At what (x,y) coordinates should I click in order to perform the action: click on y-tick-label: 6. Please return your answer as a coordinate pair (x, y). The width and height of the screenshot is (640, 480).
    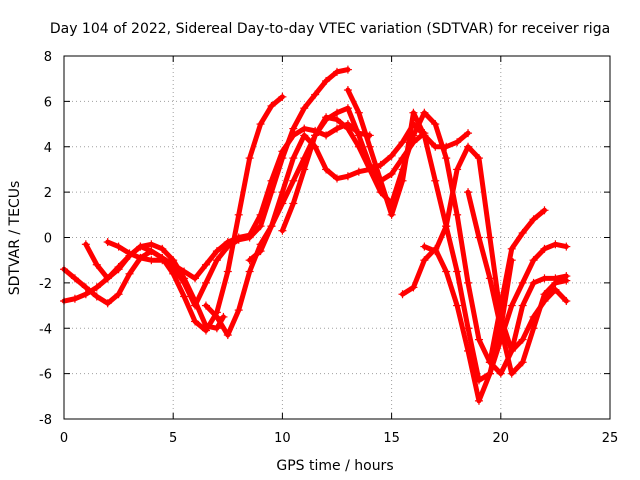
    Looking at the image, I should click on (48, 102).